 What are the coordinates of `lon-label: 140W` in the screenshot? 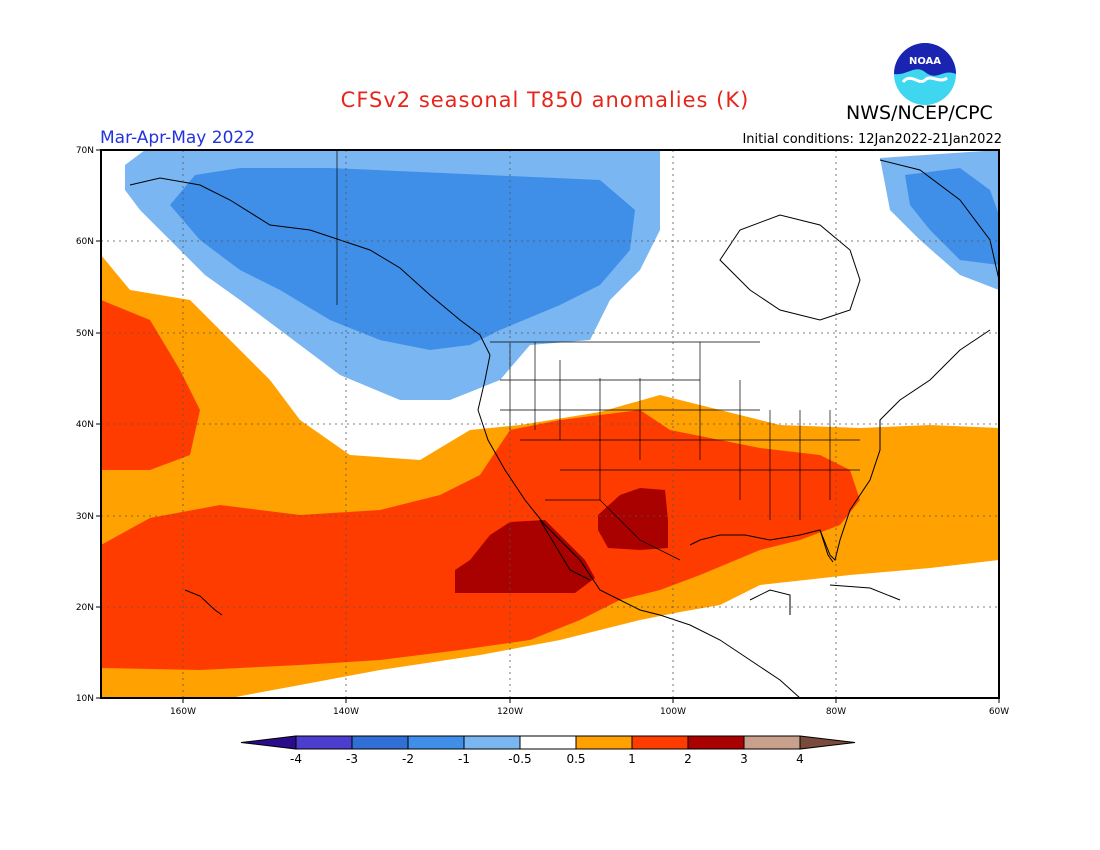 It's located at (346, 712).